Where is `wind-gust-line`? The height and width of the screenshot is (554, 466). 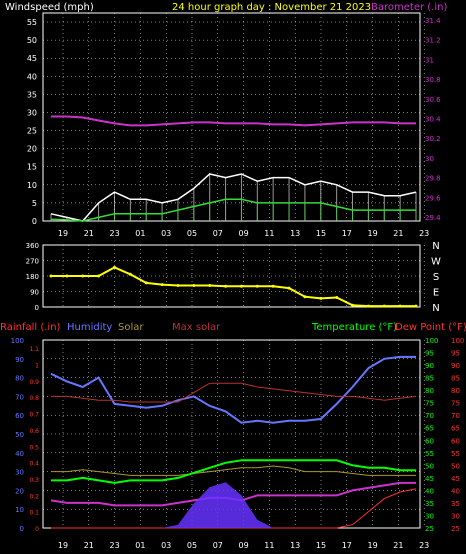
wind-gust-line is located at coordinates (233, 197).